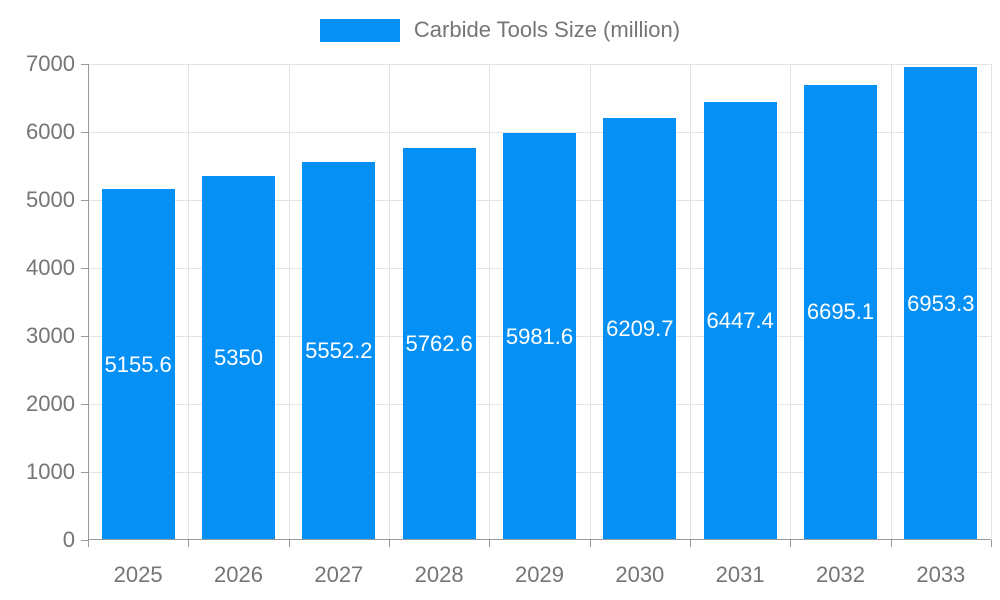  Describe the element at coordinates (50, 471) in the screenshot. I see `y-axis-tick-label: 1000` at that location.